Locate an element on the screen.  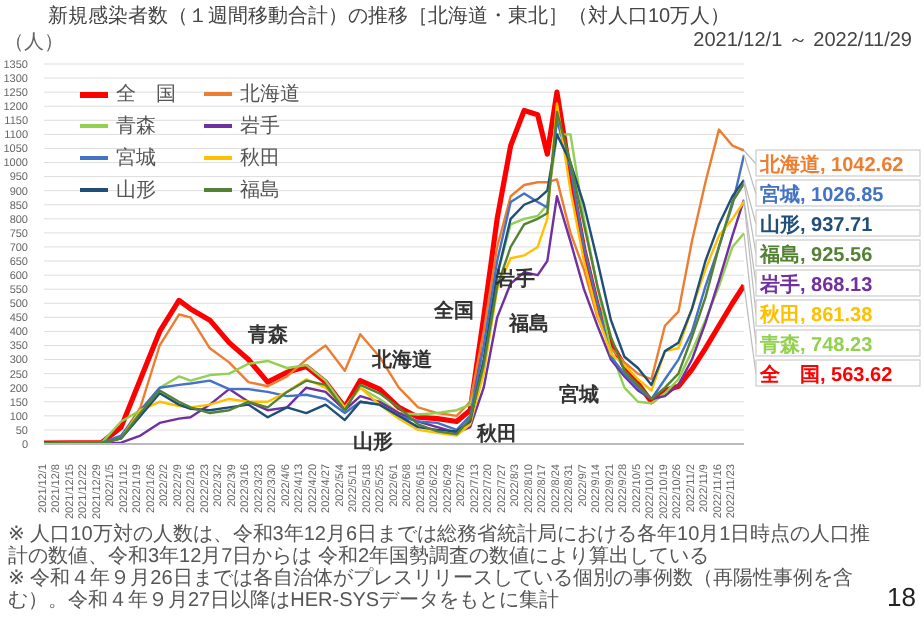
data-label: 秋田, 861.38 is located at coordinates (816, 315).